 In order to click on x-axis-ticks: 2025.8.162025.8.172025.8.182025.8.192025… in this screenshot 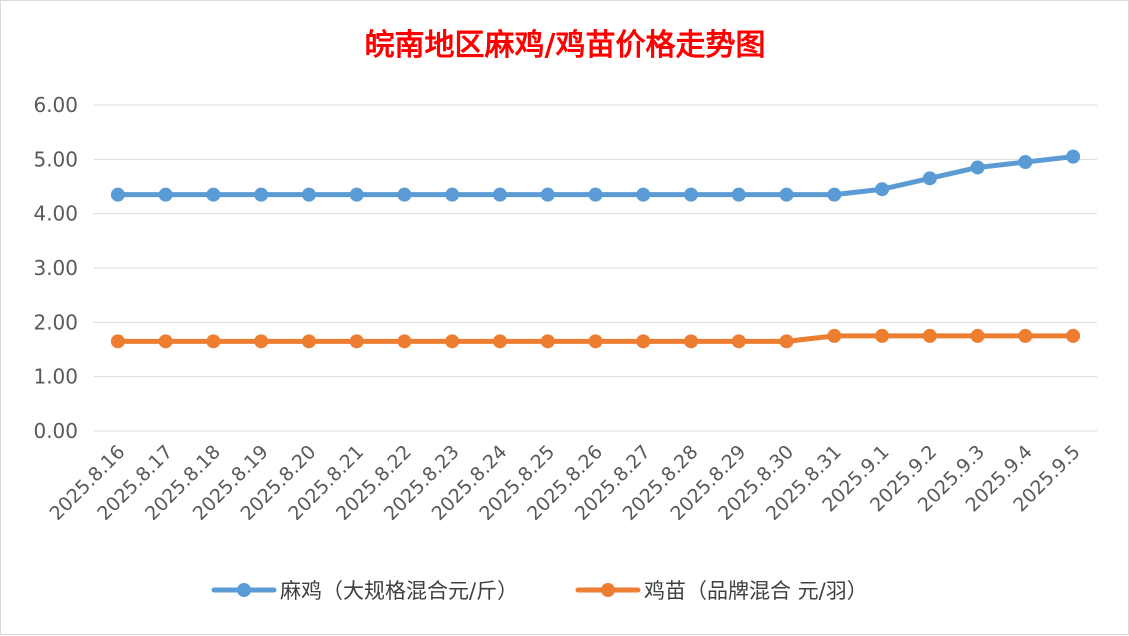, I will do `click(564, 483)`.